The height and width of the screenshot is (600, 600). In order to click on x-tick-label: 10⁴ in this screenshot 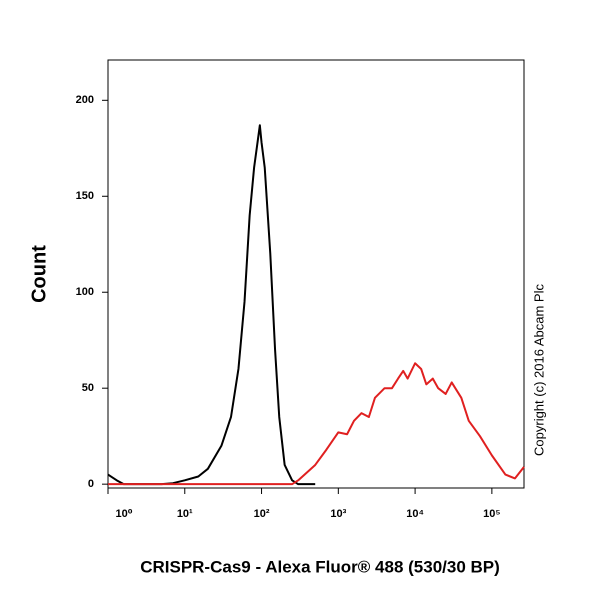, I will do `click(415, 514)`.